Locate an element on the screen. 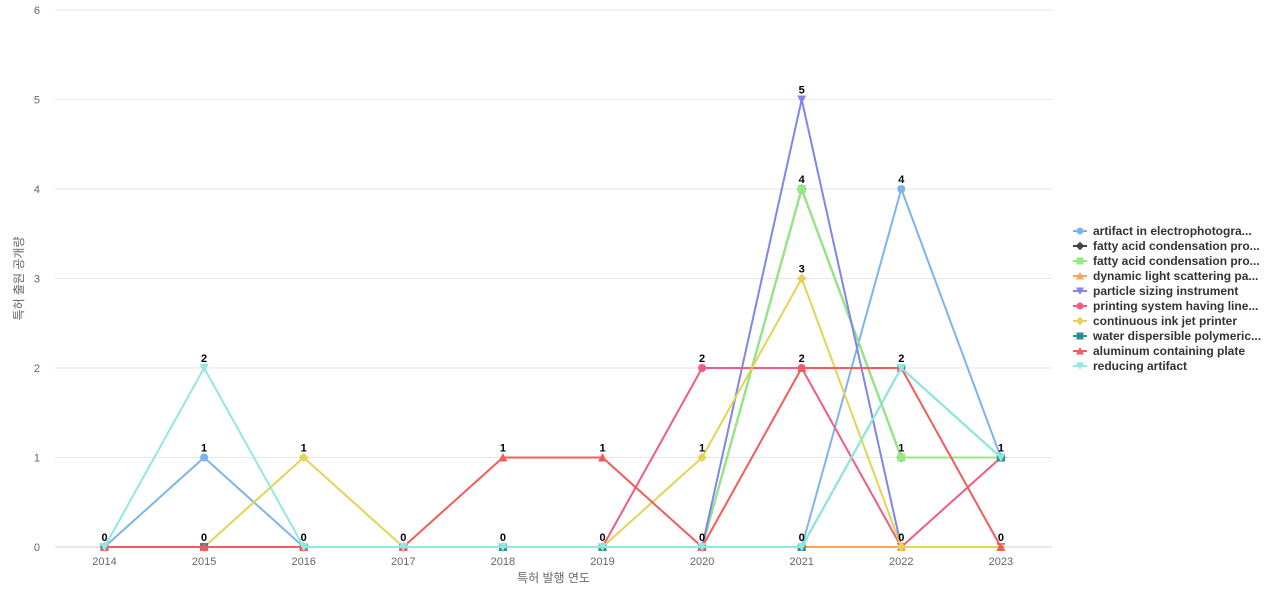 This screenshot has height=605, width=1280. legend-item: aluminum containing plate is located at coordinates (1159, 351).